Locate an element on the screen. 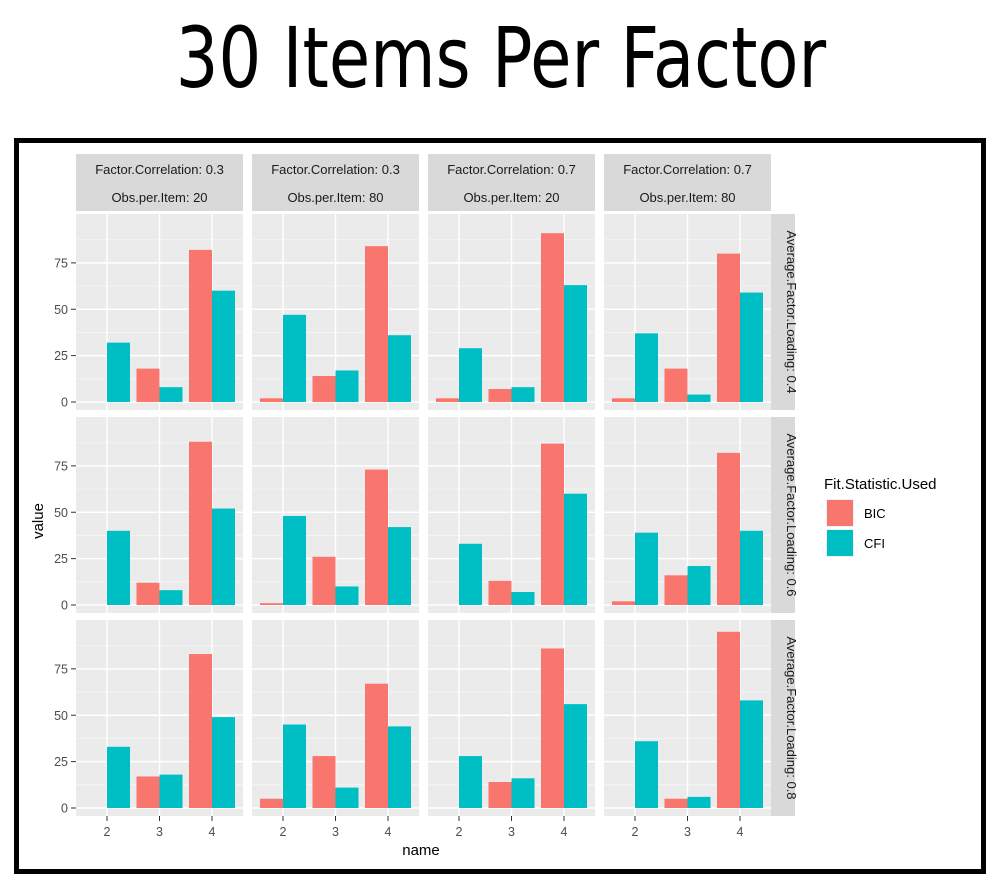  column-strip-bottom-label: Obs.per.Item: 80 is located at coordinates (687, 197).